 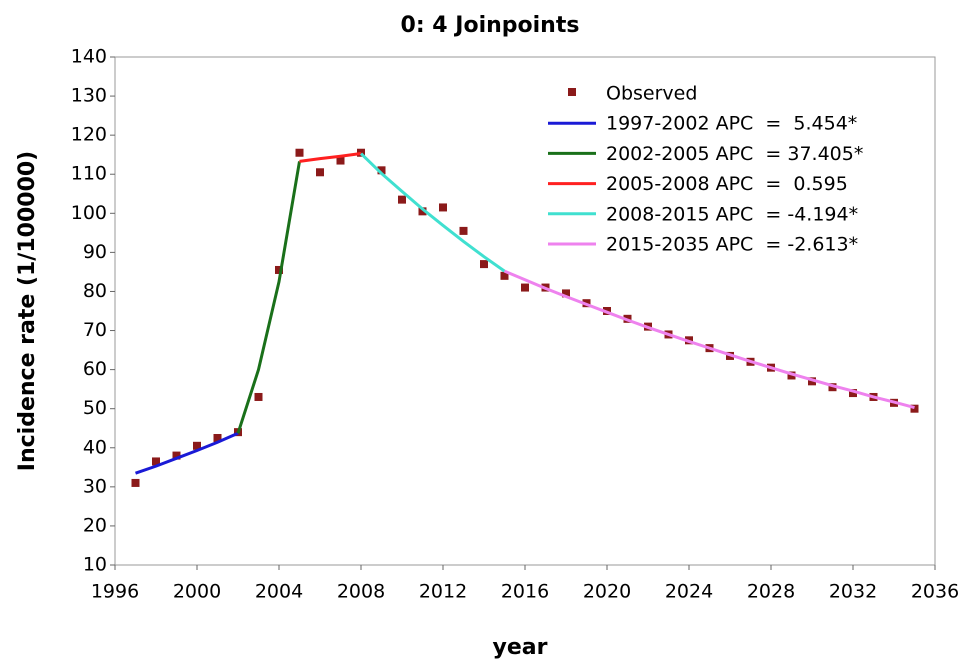 What do you see at coordinates (95, 369) in the screenshot?
I see `y-tick-label: 60` at bounding box center [95, 369].